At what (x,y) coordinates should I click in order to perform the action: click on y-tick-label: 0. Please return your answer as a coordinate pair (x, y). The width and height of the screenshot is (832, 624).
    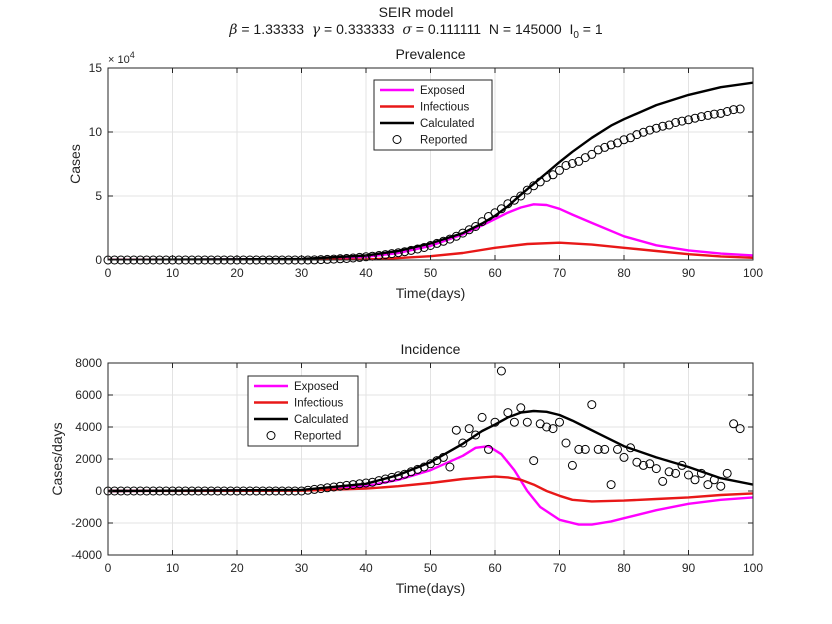
    Looking at the image, I should click on (98, 491).